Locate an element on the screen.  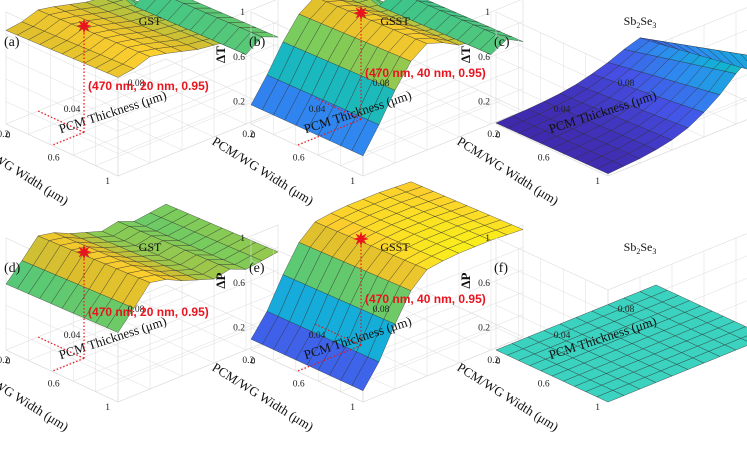
panel-title: GSST is located at coordinates (395, 21).